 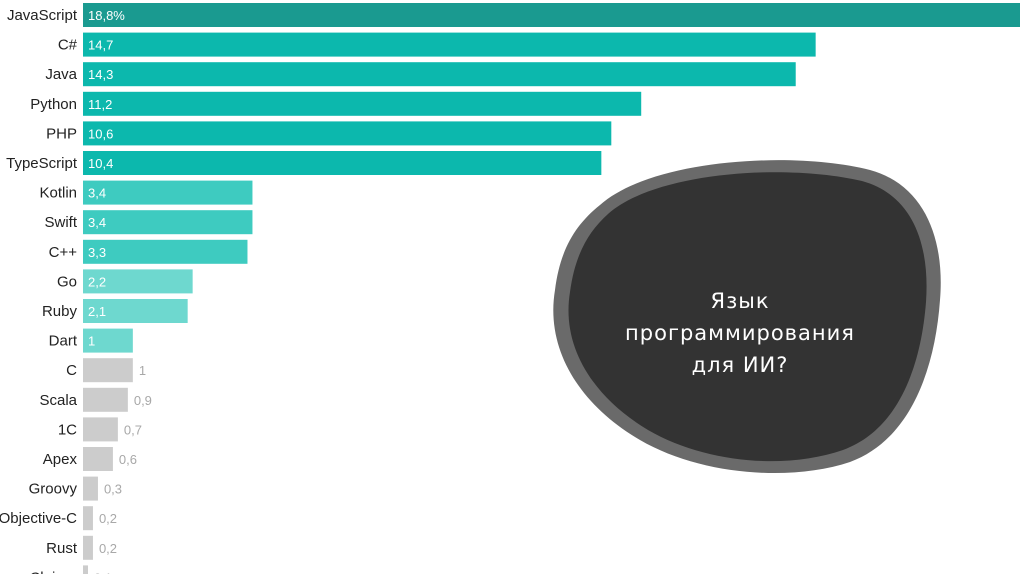 I want to click on category-label: 1C, so click(x=67, y=429).